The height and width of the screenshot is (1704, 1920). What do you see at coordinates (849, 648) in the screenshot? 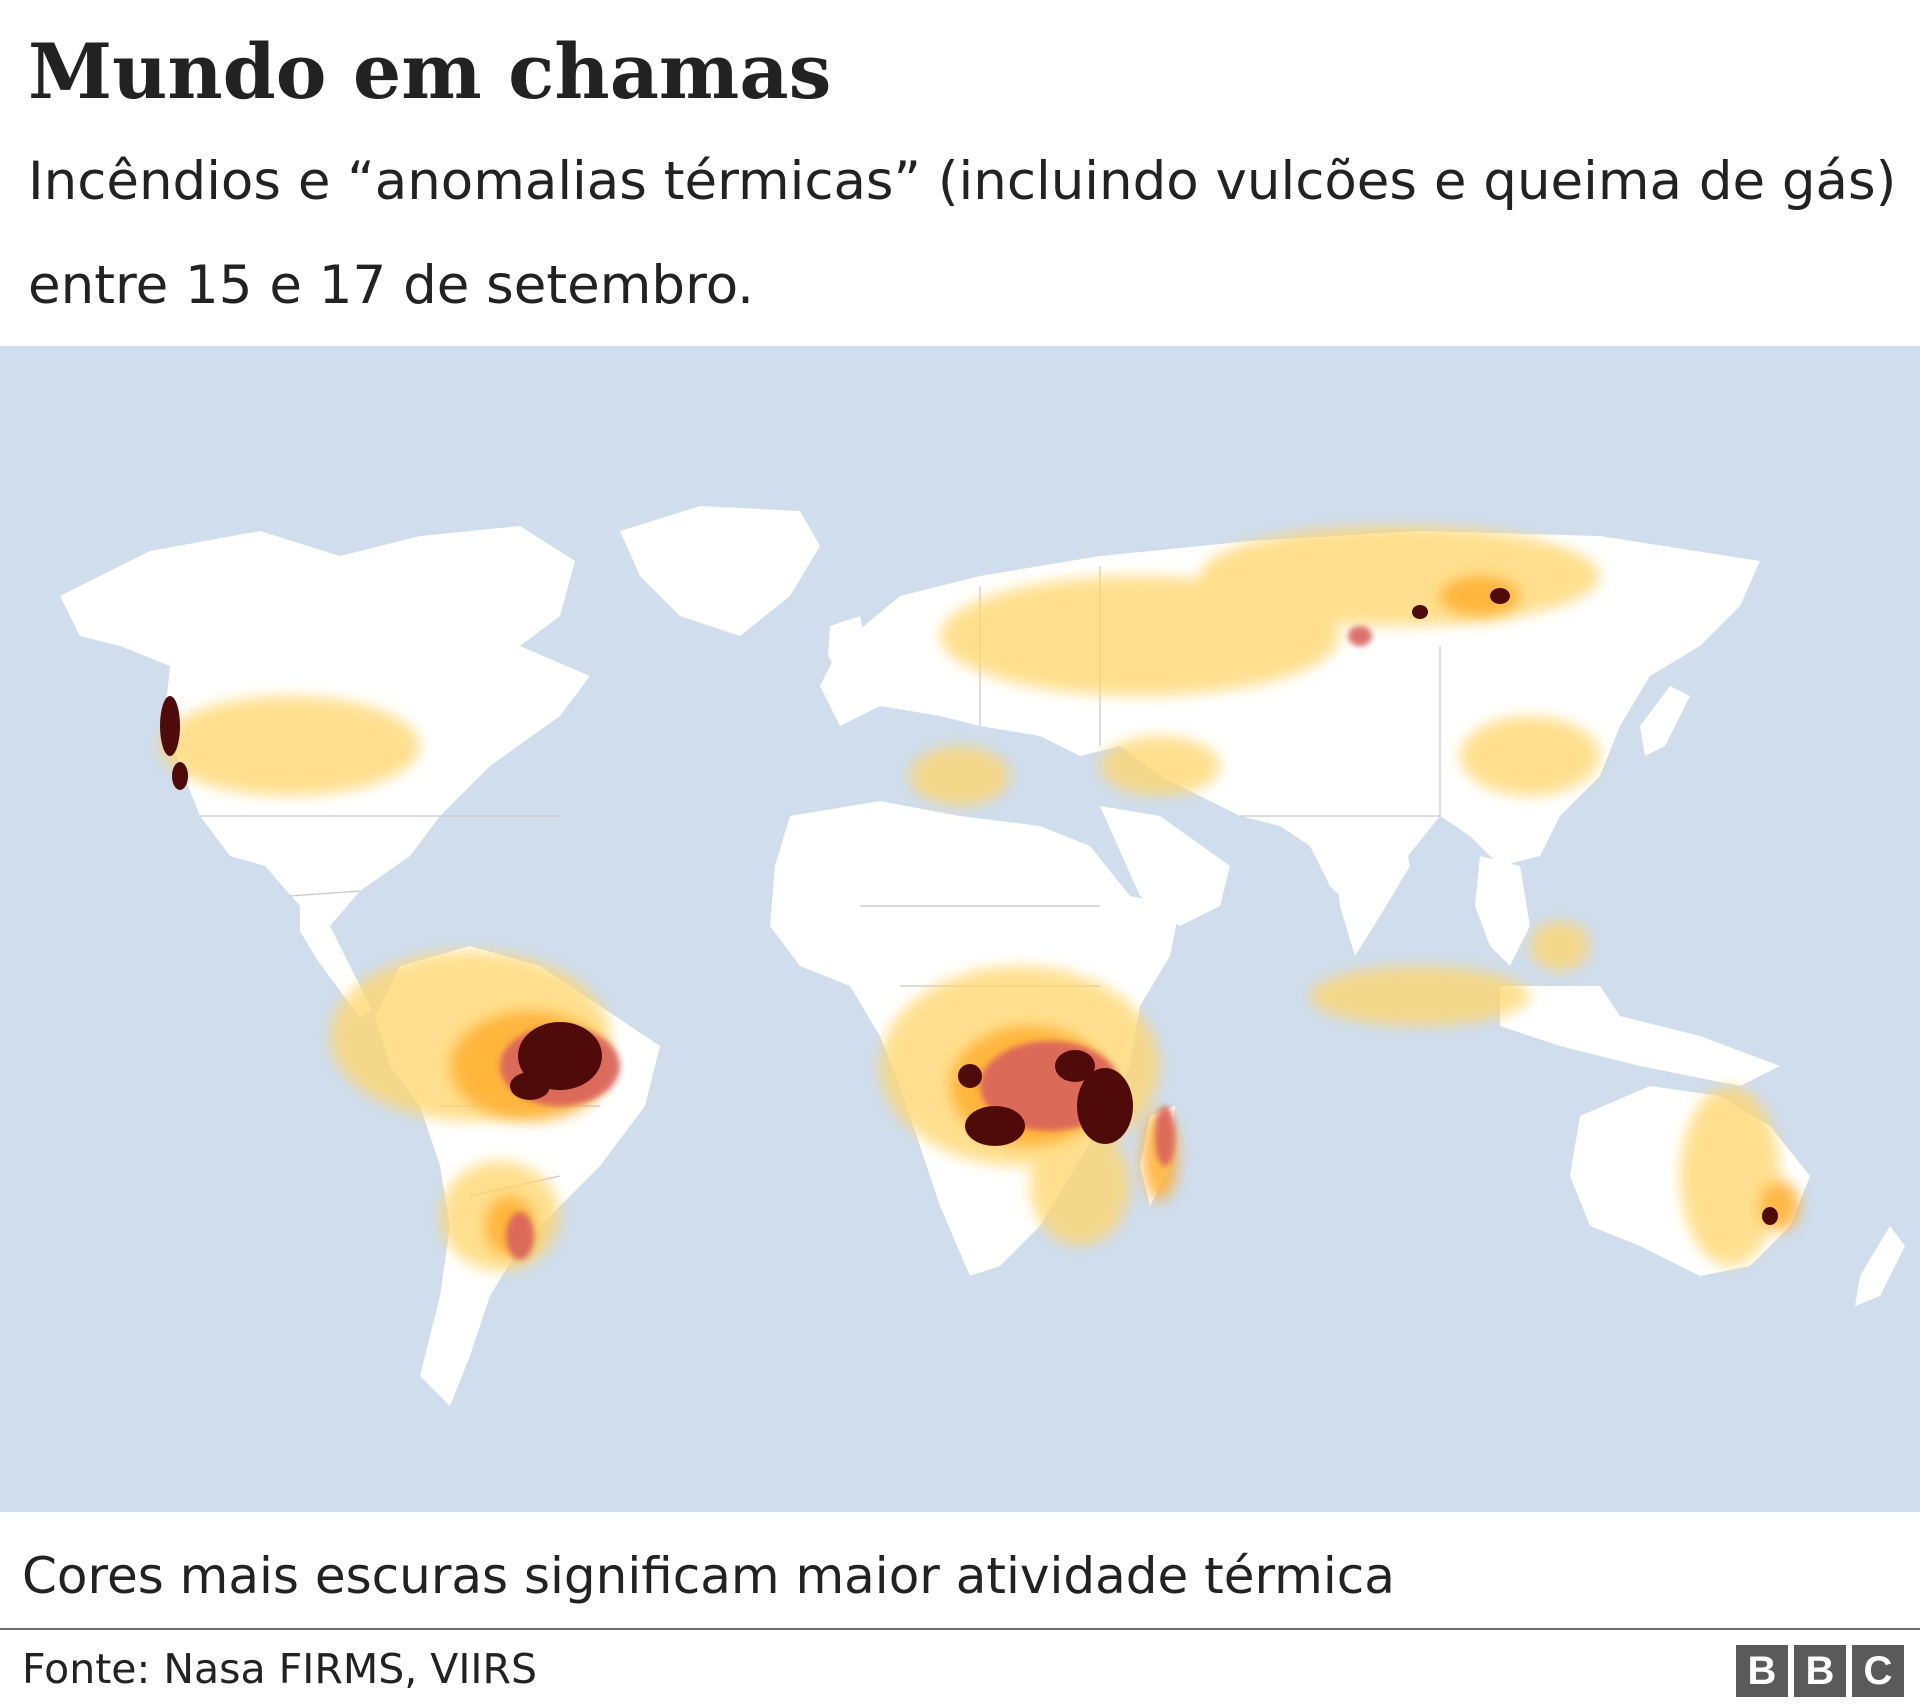
I see `uk-land` at bounding box center [849, 648].